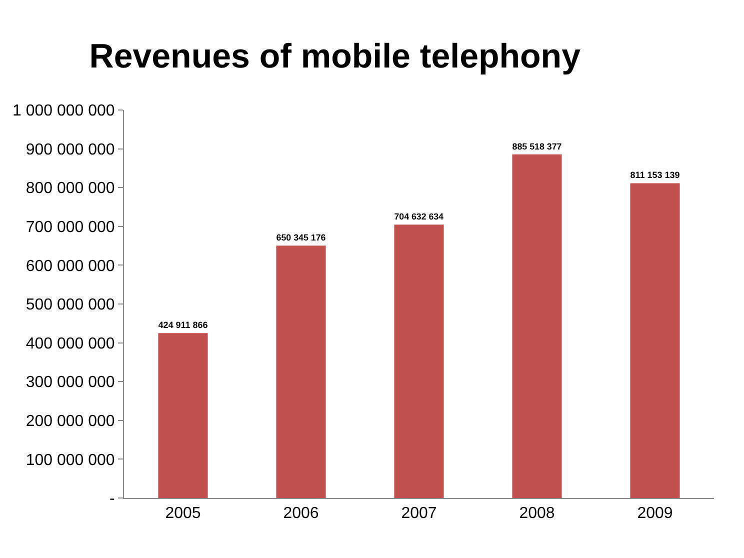 The image size is (744, 558). What do you see at coordinates (70, 421) in the screenshot?
I see `y-tick-label: 200 000 000` at bounding box center [70, 421].